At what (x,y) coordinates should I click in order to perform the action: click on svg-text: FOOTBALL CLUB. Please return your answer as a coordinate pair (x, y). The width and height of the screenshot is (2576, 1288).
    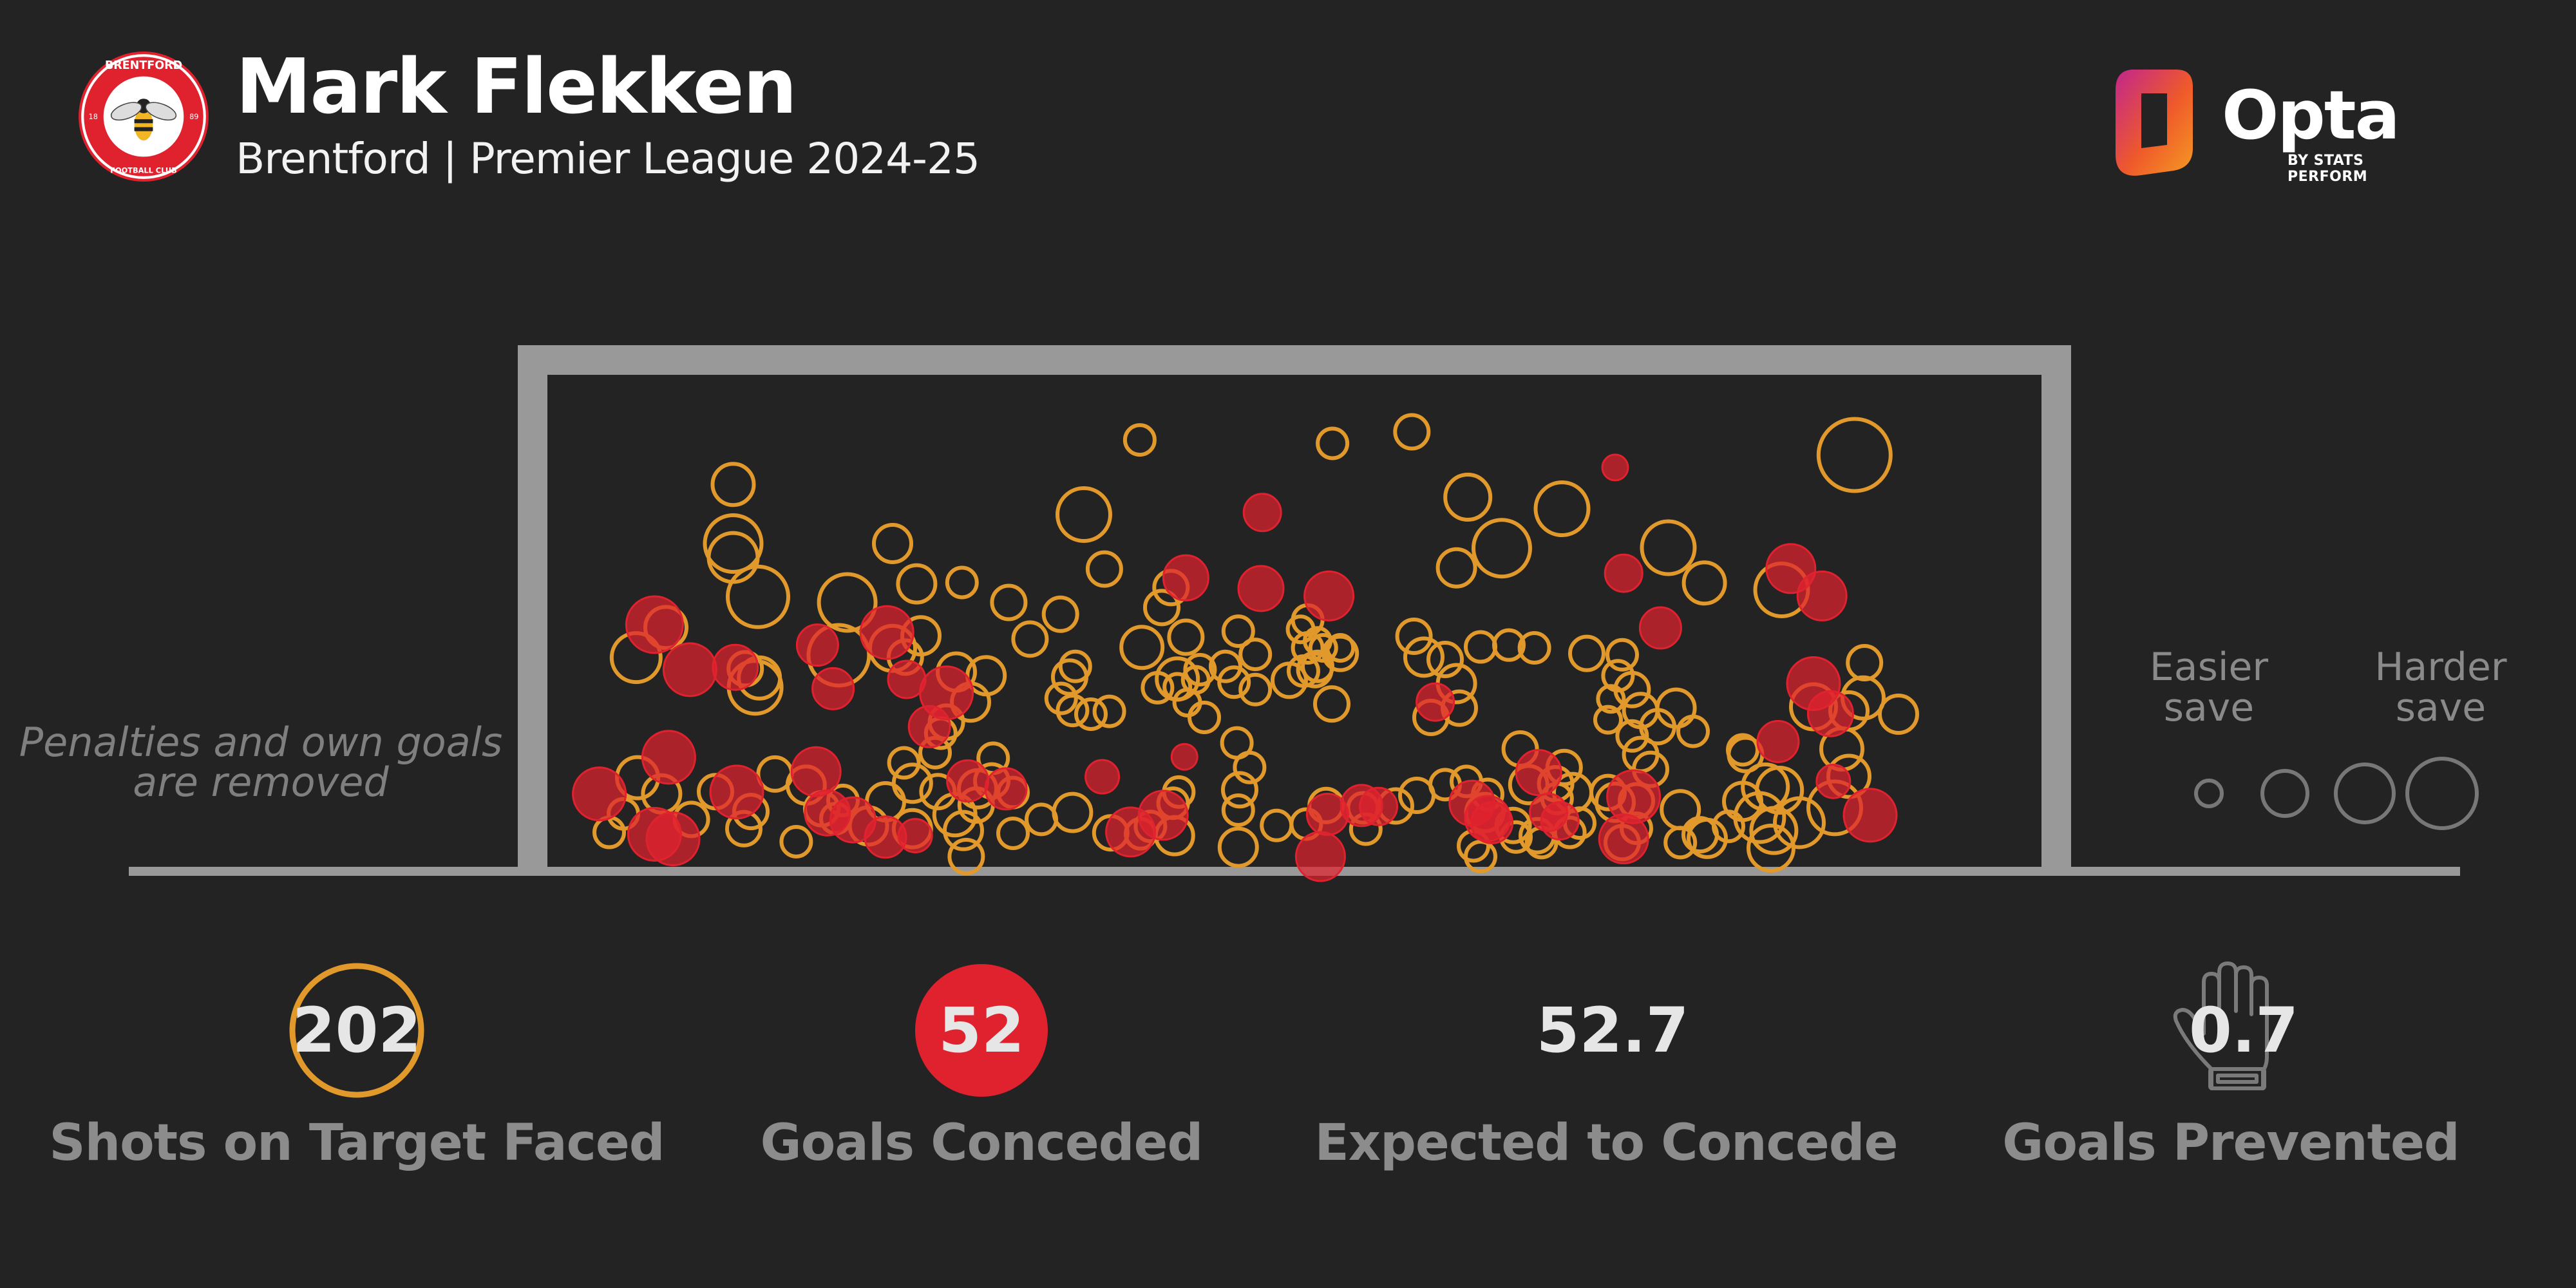
    Looking at the image, I should click on (143, 170).